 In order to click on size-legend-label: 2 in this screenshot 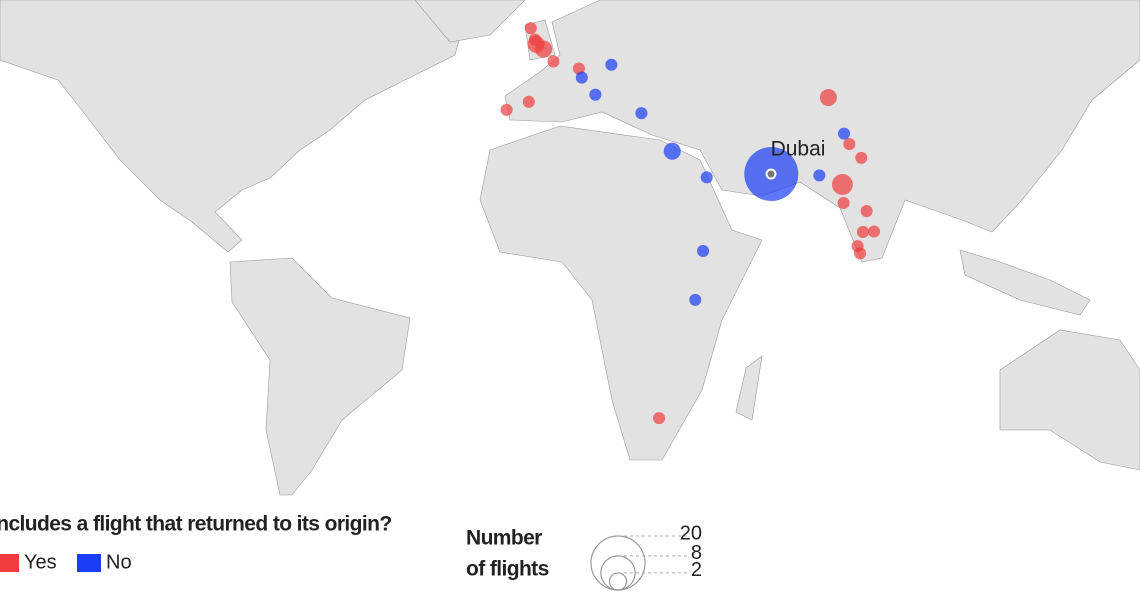, I will do `click(696, 570)`.